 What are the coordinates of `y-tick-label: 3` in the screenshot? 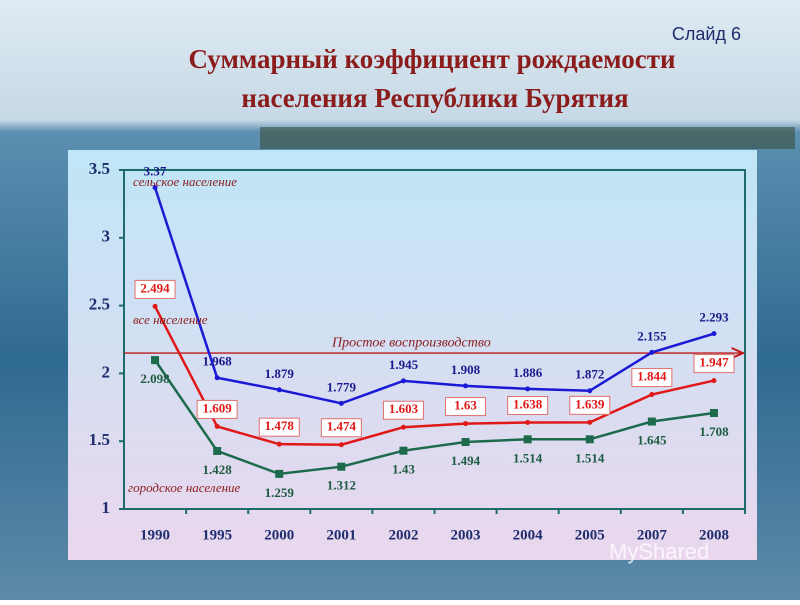 It's located at (106, 236).